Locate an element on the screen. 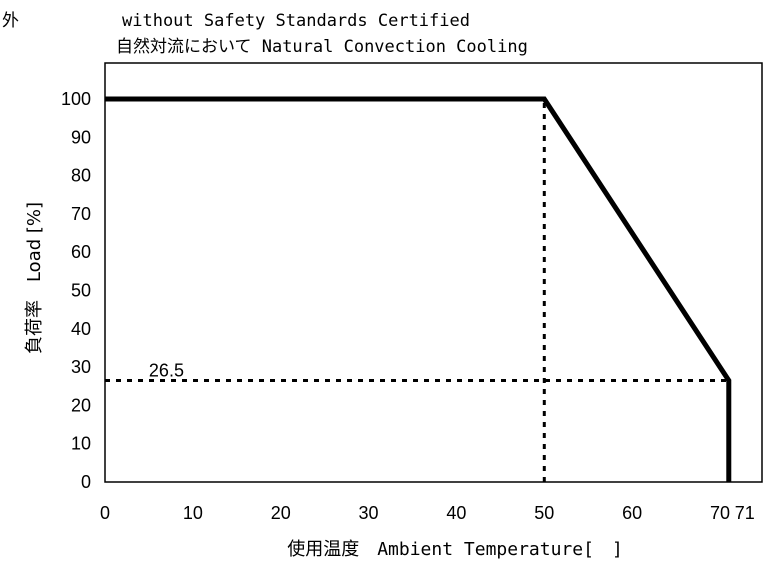 This screenshot has width=784, height=566. x-tick-label: 0 is located at coordinates (105, 513).